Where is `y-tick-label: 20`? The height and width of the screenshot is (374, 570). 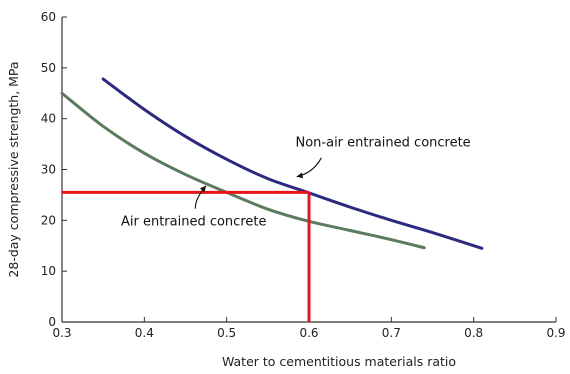
y-tick-label: 20 is located at coordinates (48, 220).